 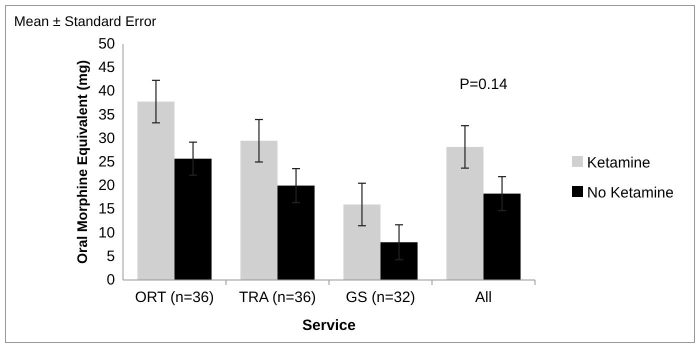 What do you see at coordinates (106, 44) in the screenshot?
I see `y-tick-label: 50` at bounding box center [106, 44].